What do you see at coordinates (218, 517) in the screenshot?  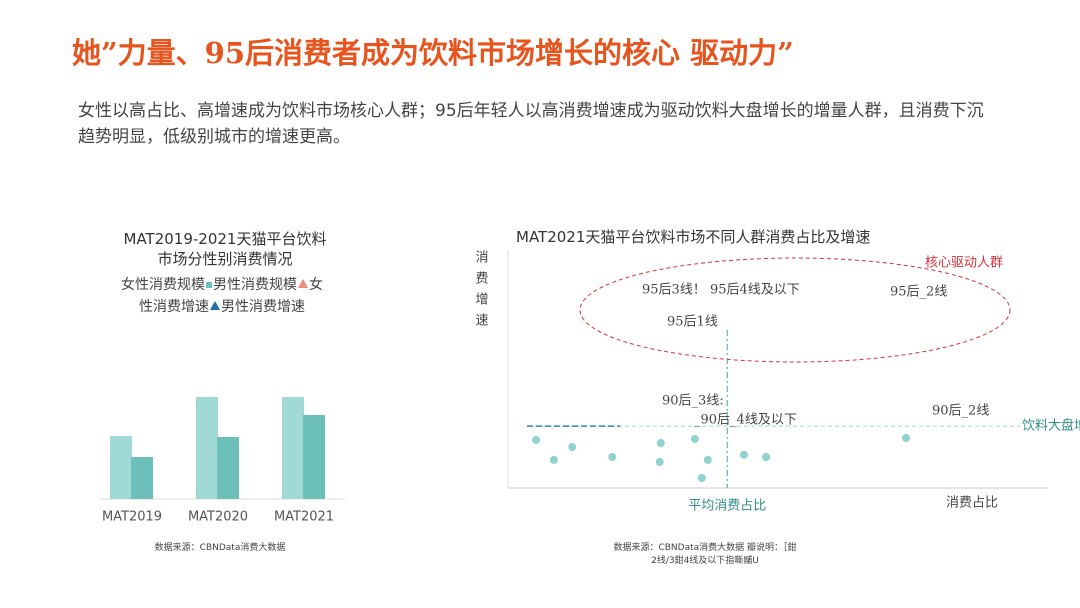 I see `x-tick-label: MAT2020` at bounding box center [218, 517].